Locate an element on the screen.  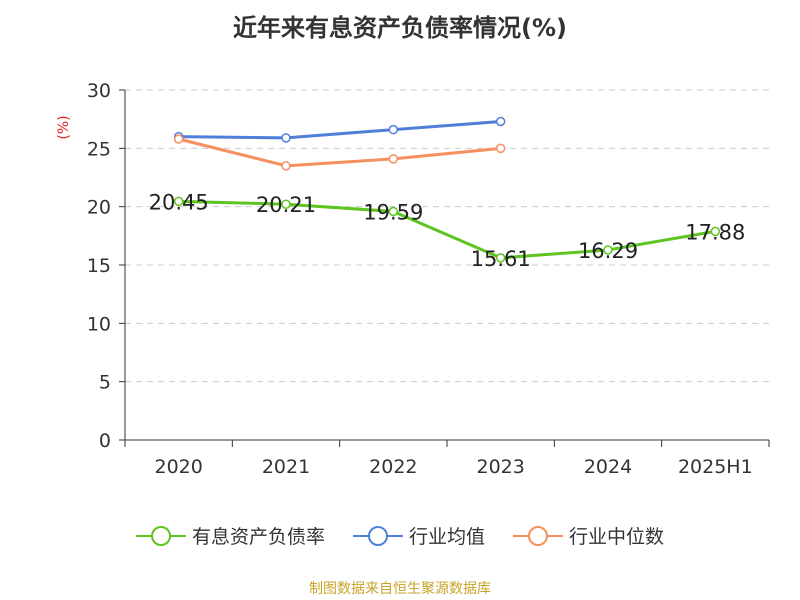
data-label: 19.59 is located at coordinates (393, 212).